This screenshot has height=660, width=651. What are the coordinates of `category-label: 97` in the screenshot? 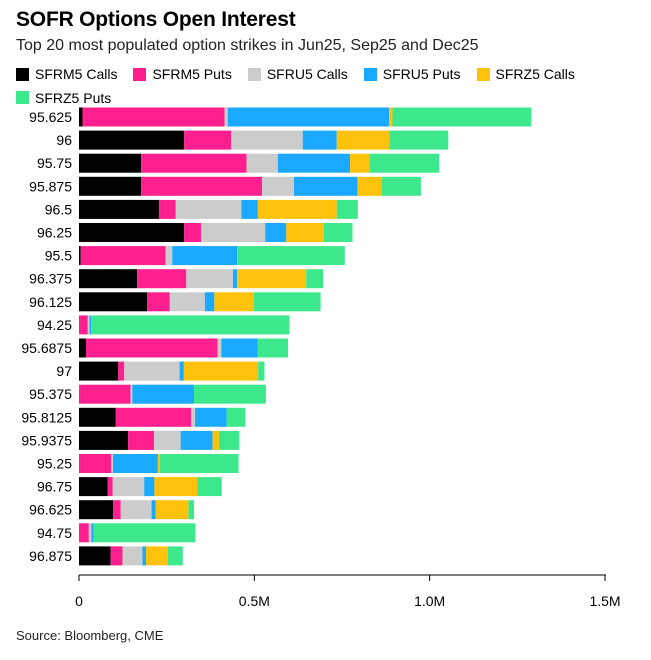 It's located at (64, 371).